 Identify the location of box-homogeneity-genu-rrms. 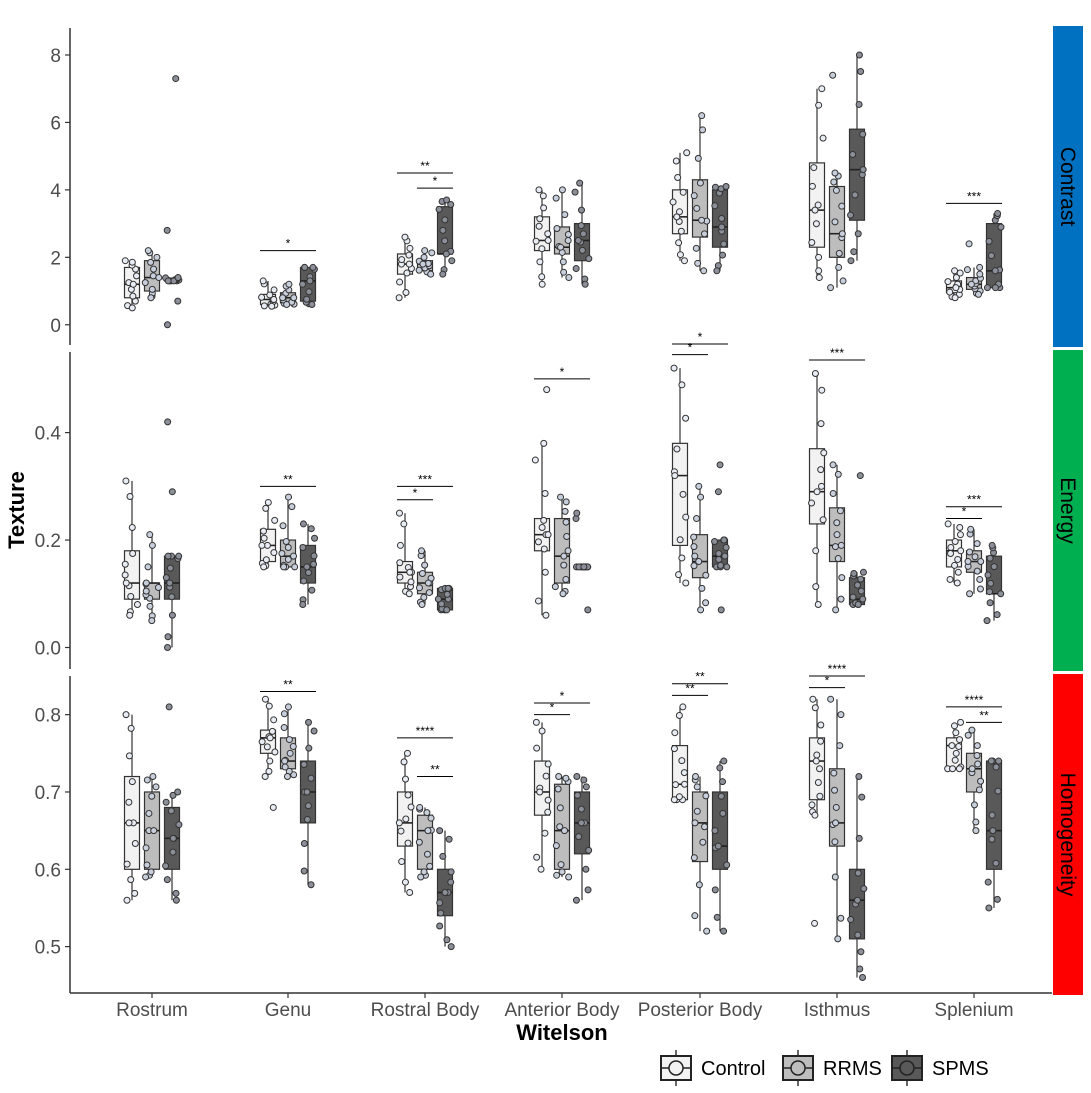
(288, 742).